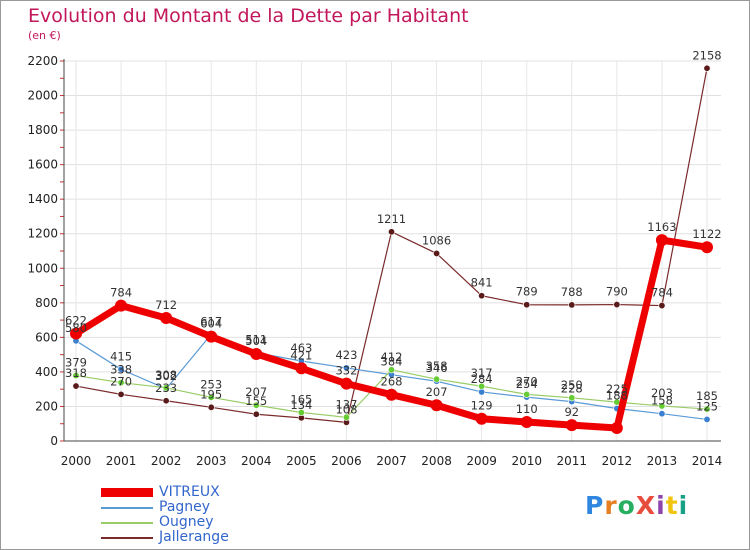 This screenshot has width=750, height=550. I want to click on data-label: 195, so click(211, 394).